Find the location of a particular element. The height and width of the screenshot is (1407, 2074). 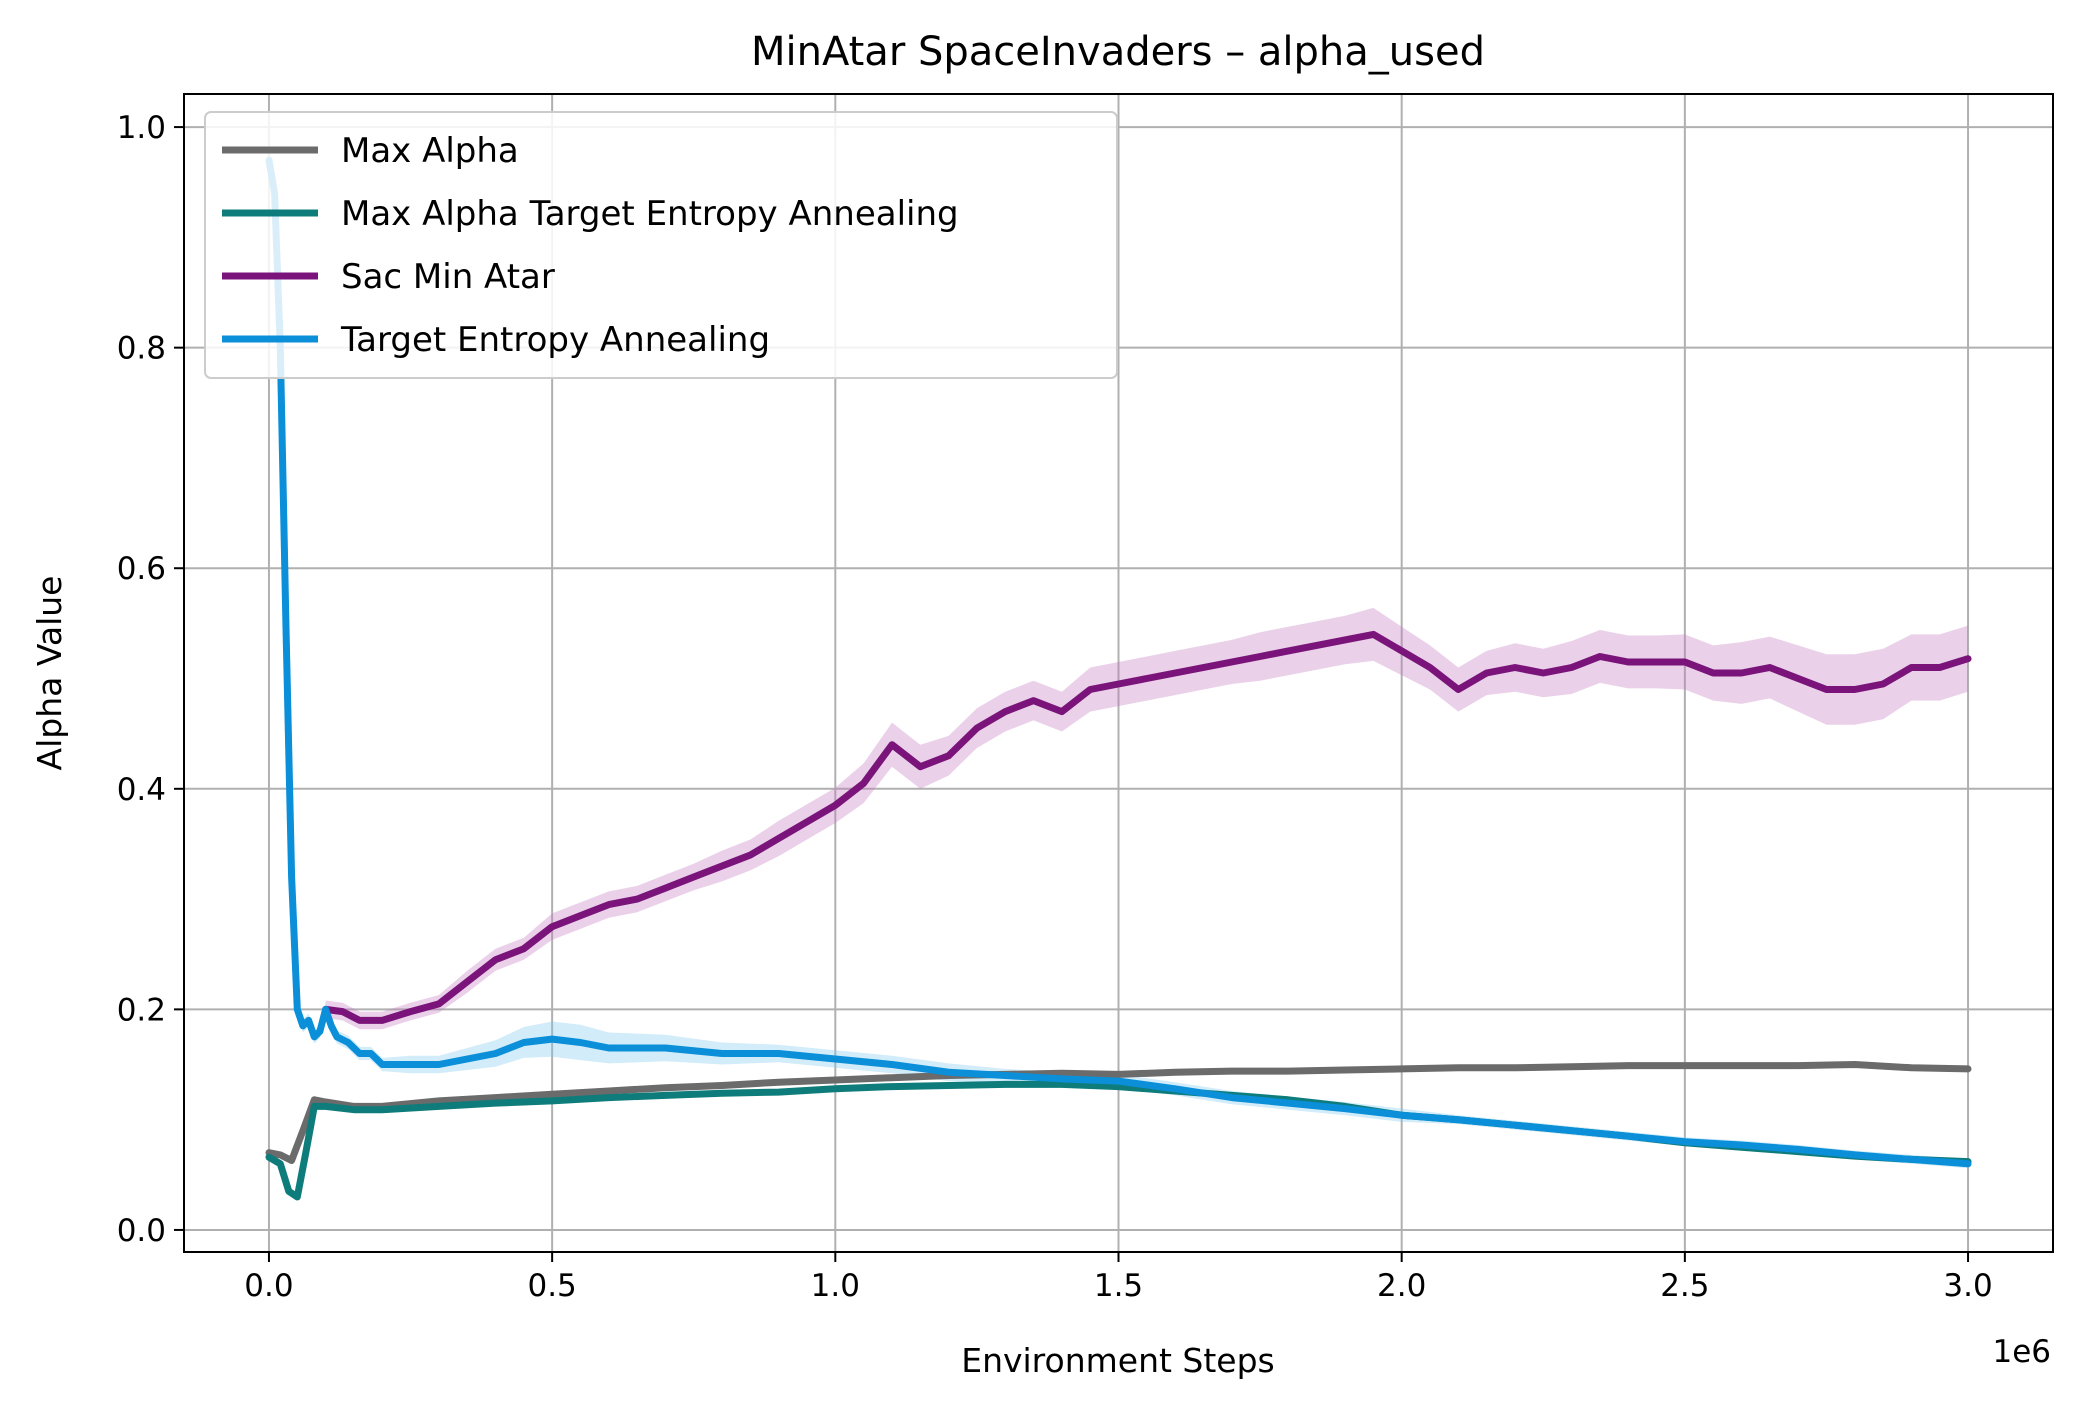

legend-label-target-entropy-annealing: Target Entropy Annealing is located at coordinates (555, 340).